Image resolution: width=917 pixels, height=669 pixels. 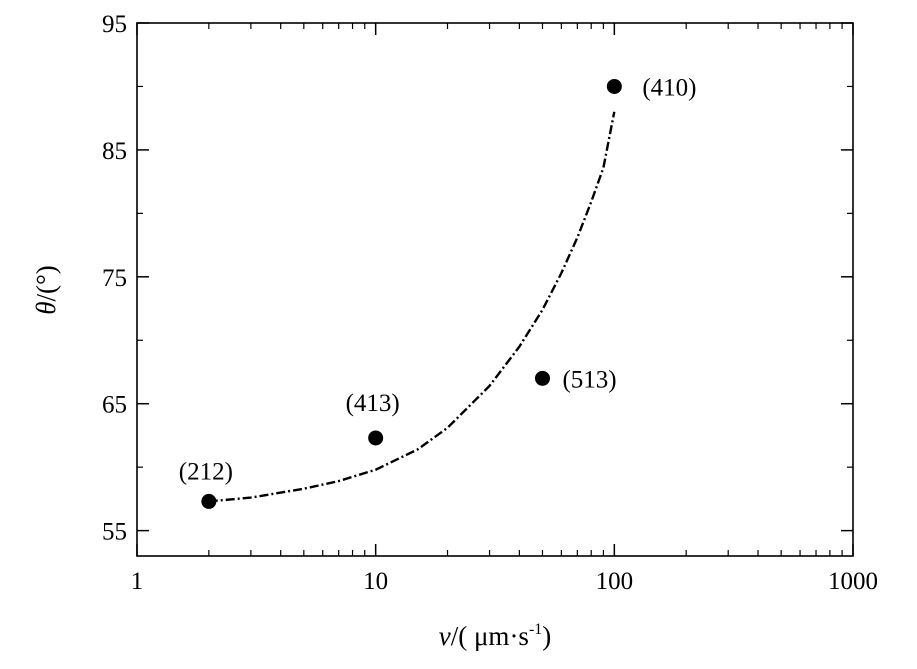 I want to click on data-label: (513), so click(x=589, y=379).